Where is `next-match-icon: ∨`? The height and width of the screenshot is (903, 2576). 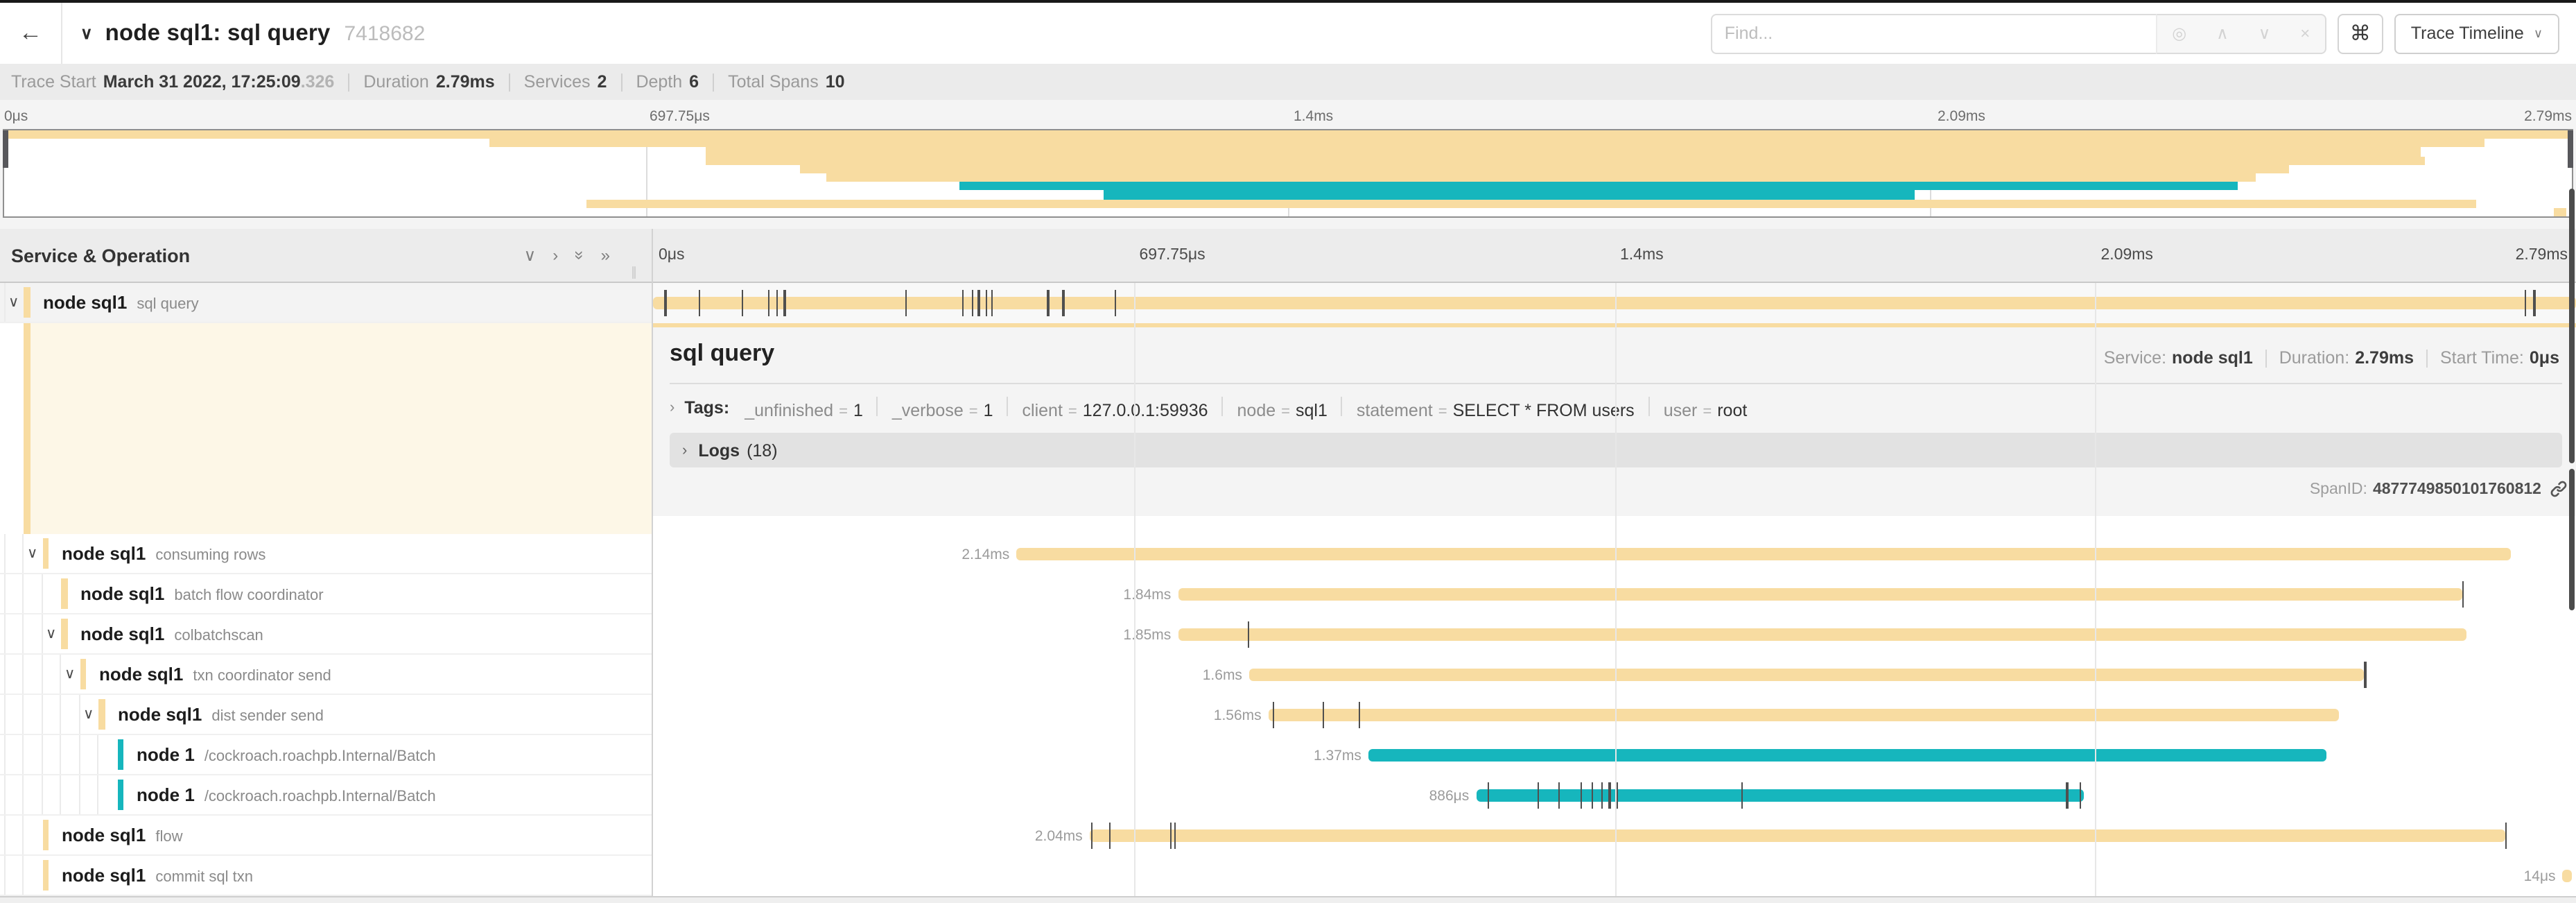
next-match-icon: ∨ is located at coordinates (2264, 33).